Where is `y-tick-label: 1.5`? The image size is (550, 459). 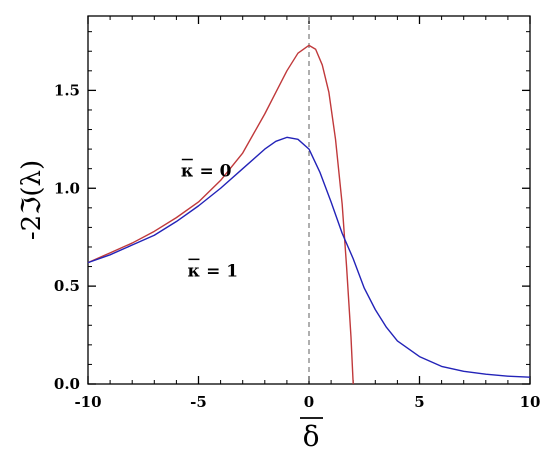
y-tick-label: 1.5 is located at coordinates (67, 90).